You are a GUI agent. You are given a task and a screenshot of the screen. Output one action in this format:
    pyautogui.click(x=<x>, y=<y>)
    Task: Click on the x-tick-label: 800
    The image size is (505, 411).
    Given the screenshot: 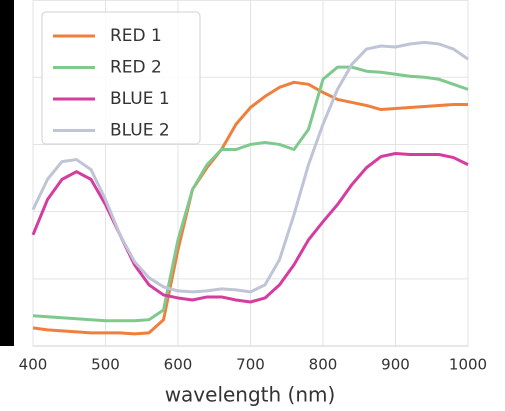 What is the action you would take?
    pyautogui.click(x=323, y=365)
    